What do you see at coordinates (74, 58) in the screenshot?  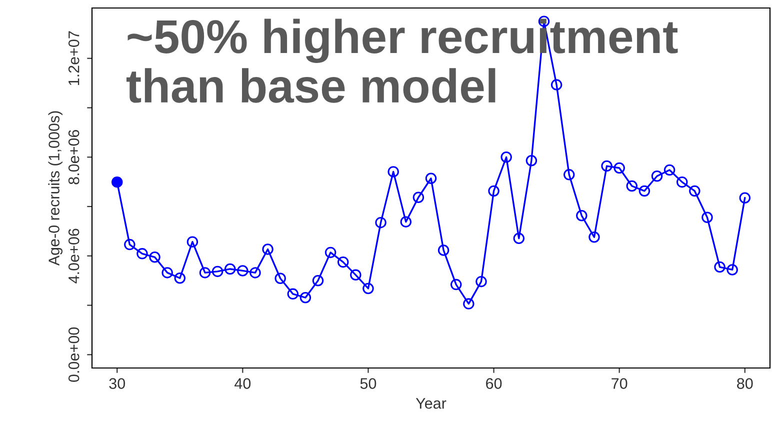 I see `y-tick-label: 1.2e+07` at bounding box center [74, 58].